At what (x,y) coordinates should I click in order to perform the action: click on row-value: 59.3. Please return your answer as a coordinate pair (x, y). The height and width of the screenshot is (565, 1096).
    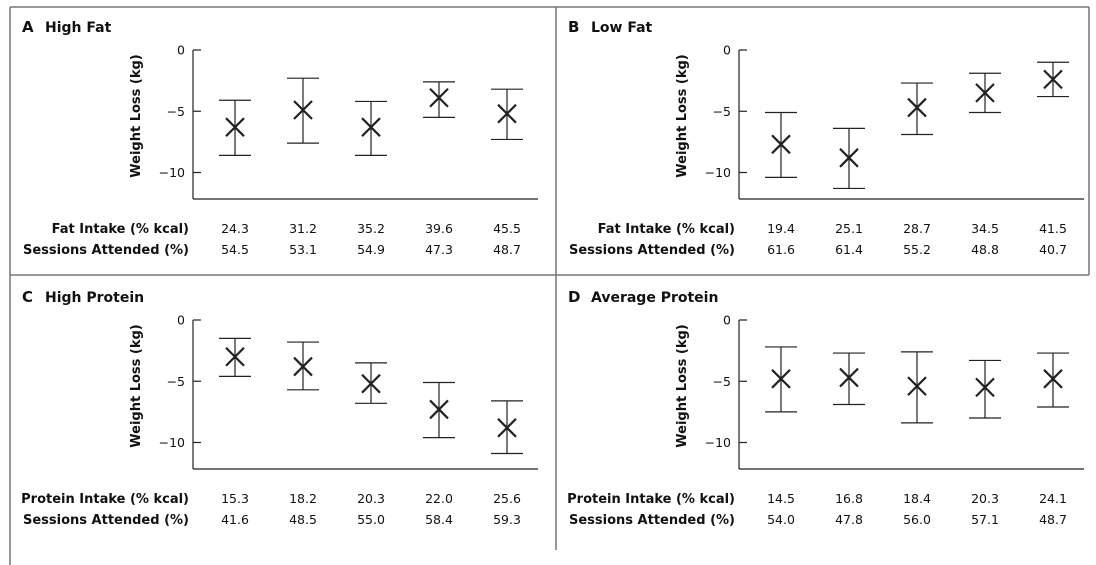
    Looking at the image, I should click on (507, 519).